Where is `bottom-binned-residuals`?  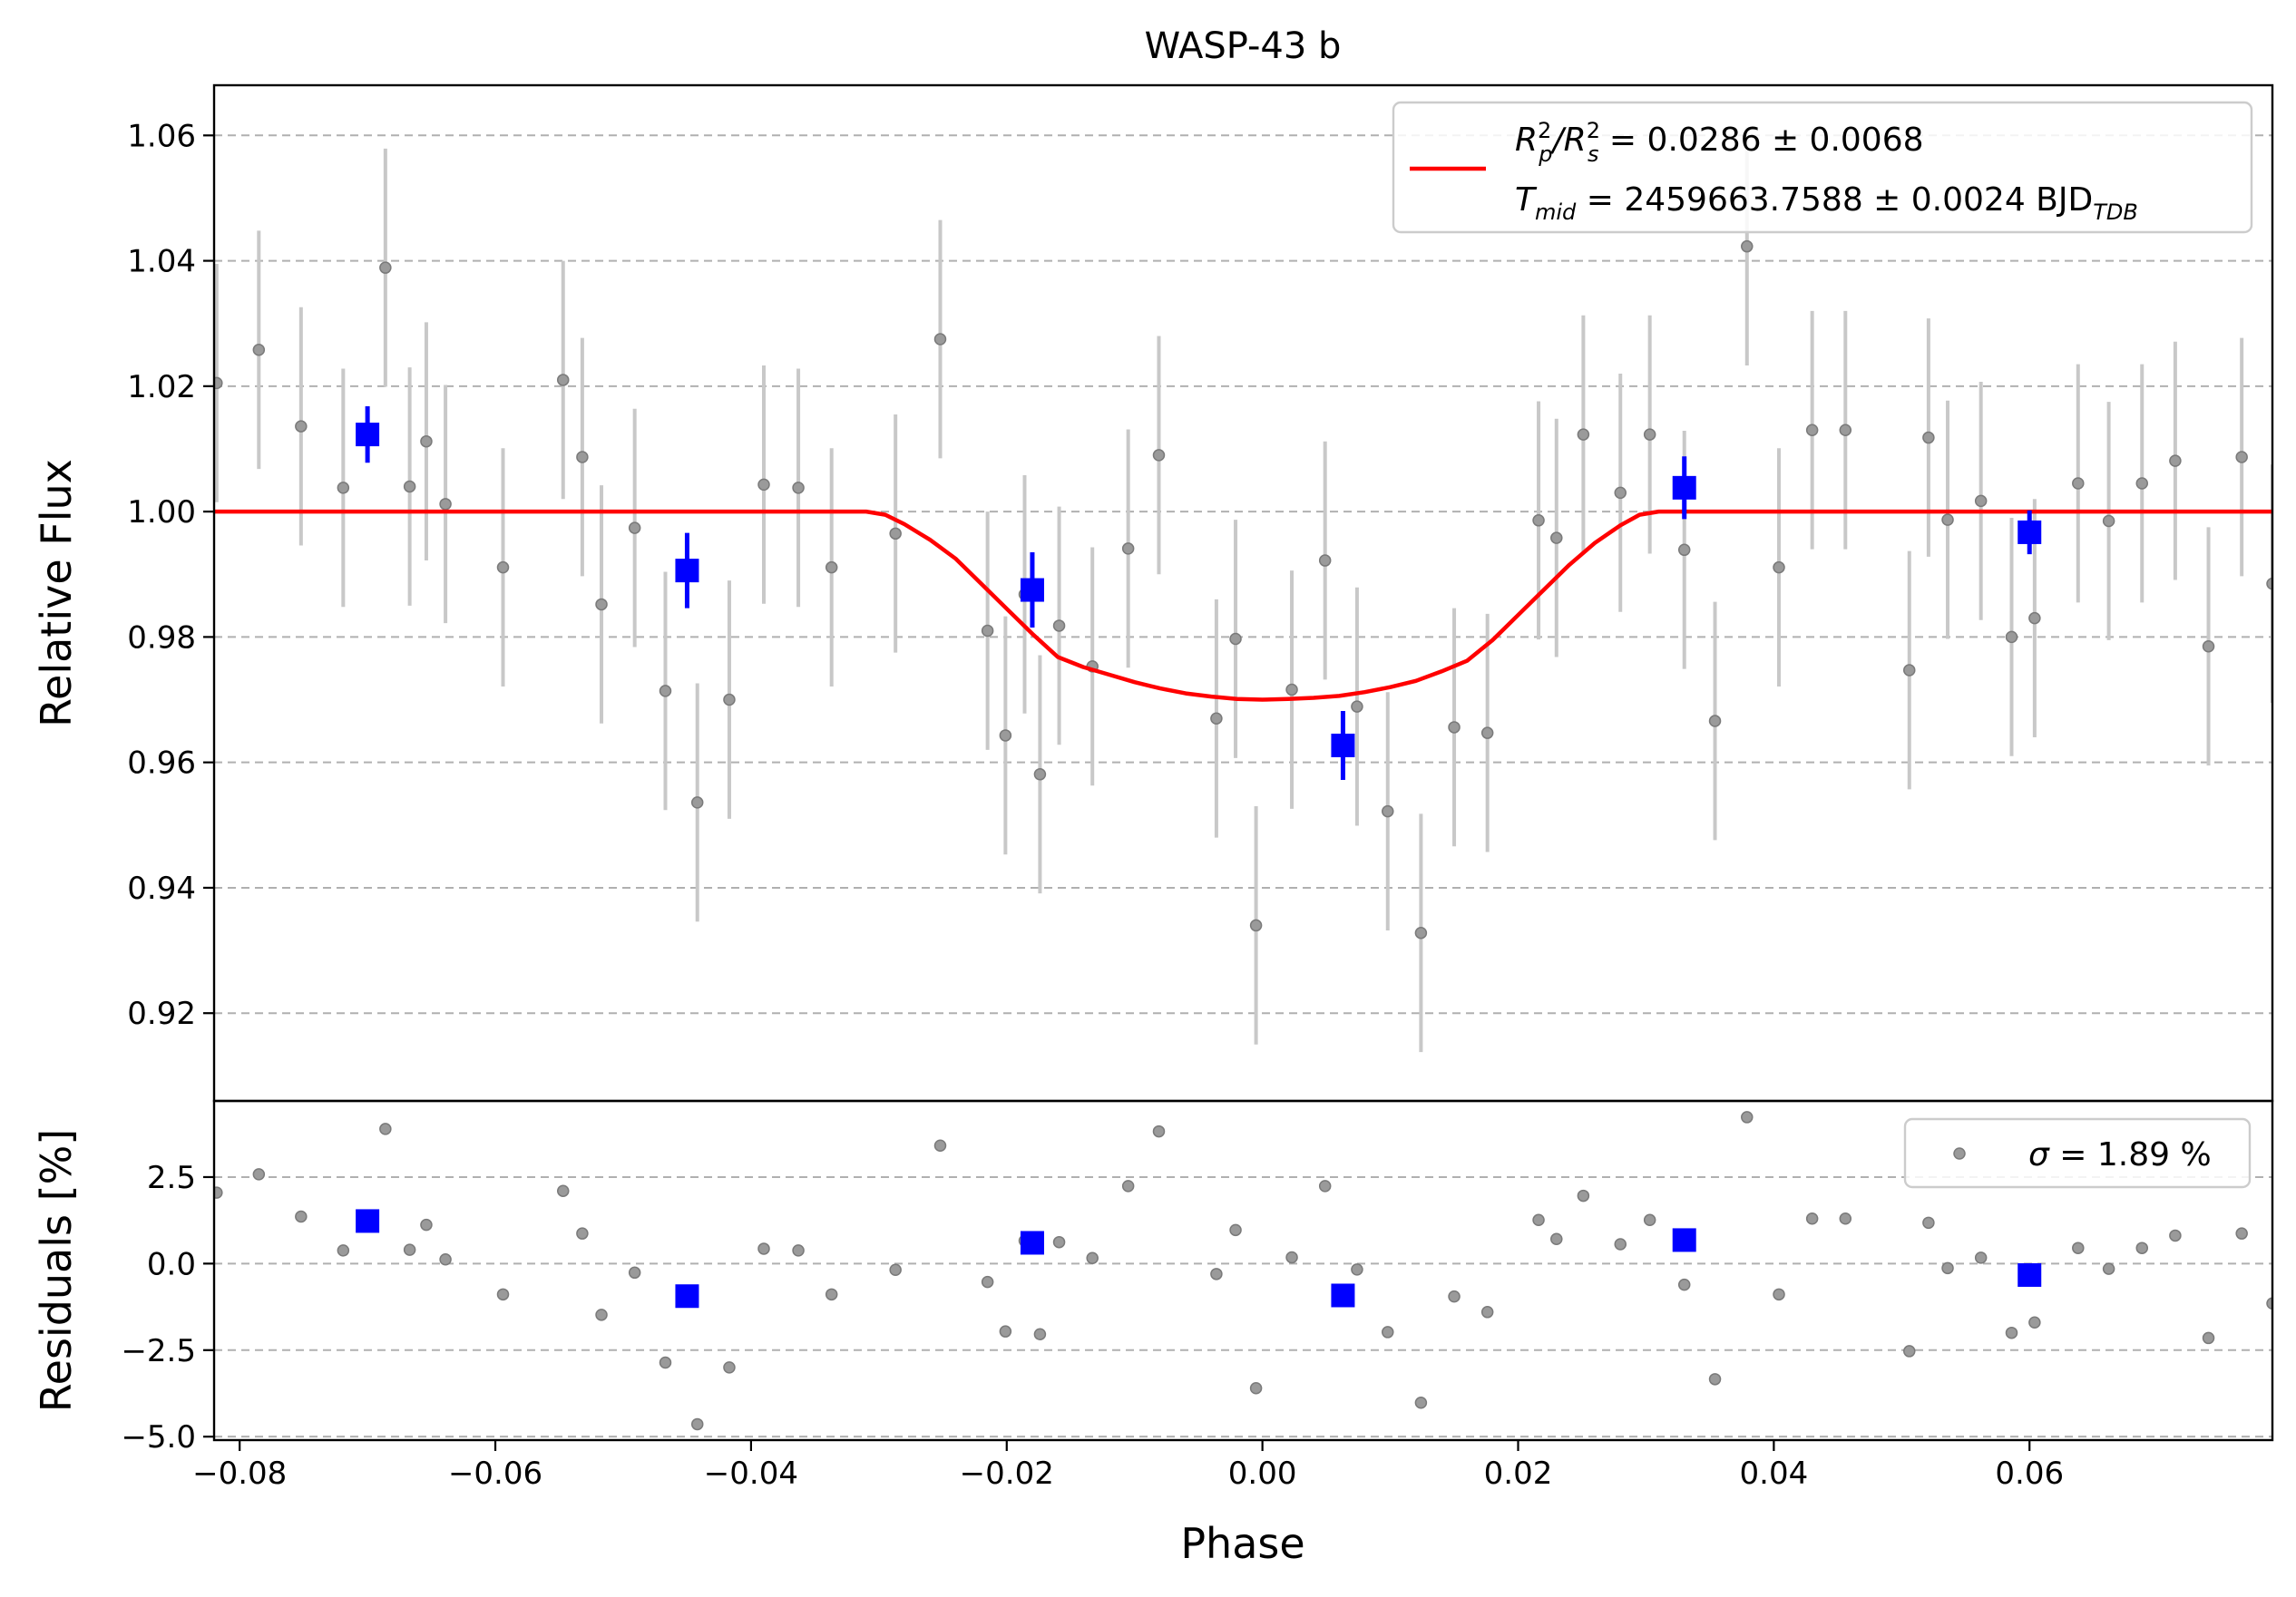
bottom-binned-residuals is located at coordinates (1199, 1259).